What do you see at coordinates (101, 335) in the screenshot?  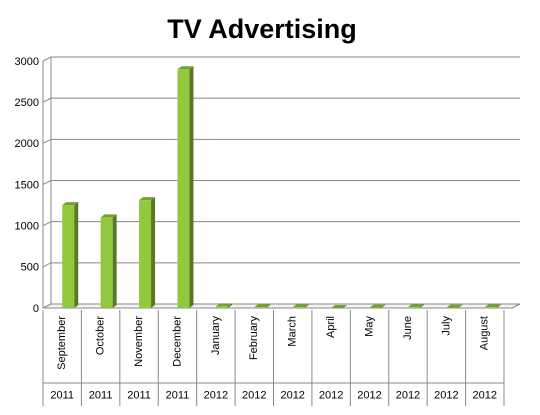 I see `x-tick-label: October` at bounding box center [101, 335].